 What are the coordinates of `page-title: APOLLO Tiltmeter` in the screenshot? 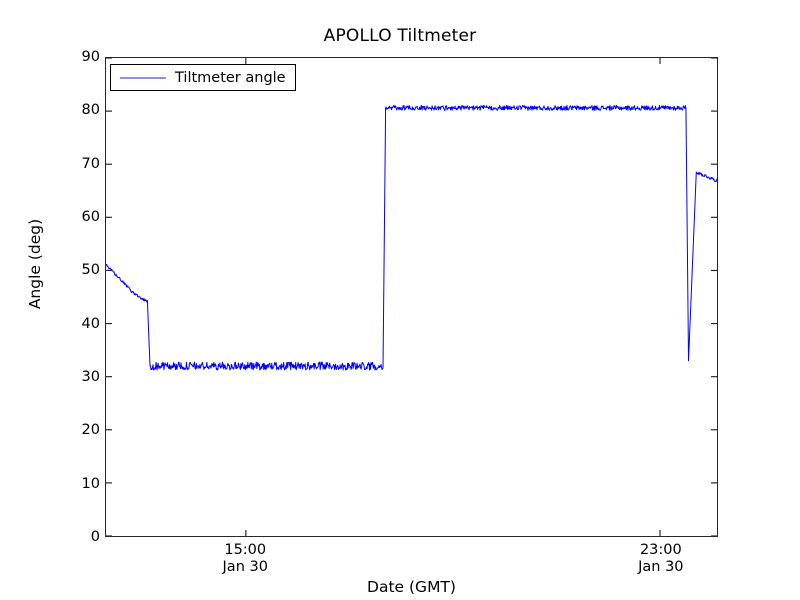 It's located at (400, 36).